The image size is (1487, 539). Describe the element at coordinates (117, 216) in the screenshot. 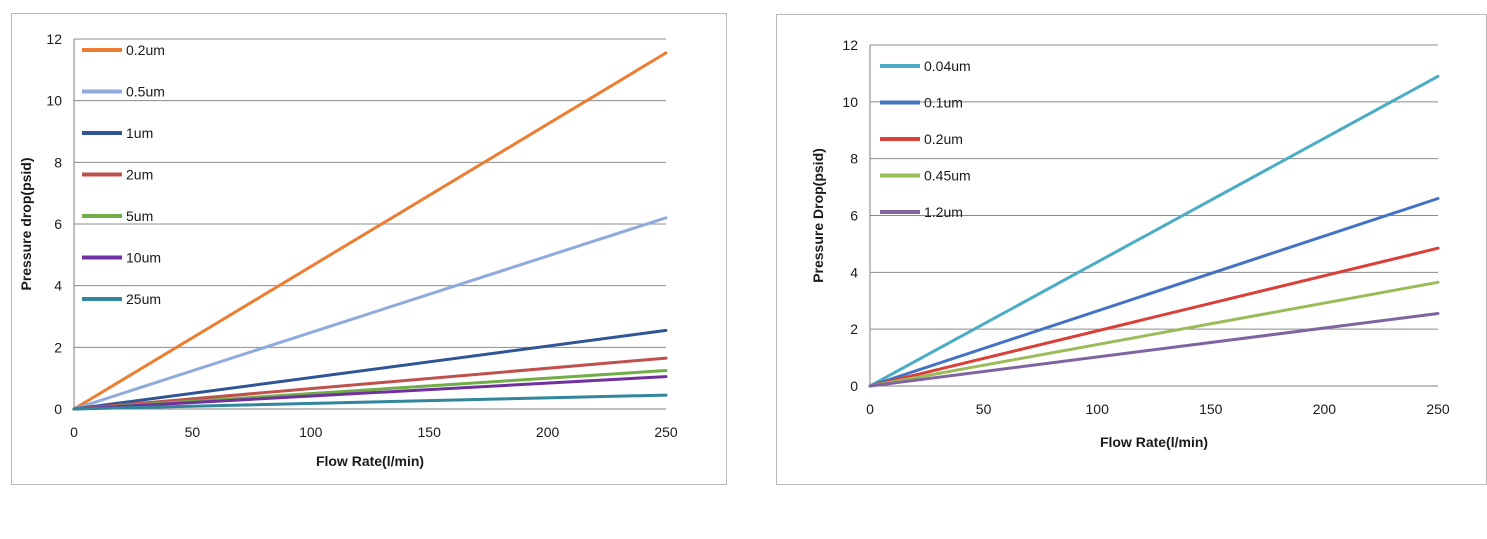

I see `legend-item: 5um` at that location.